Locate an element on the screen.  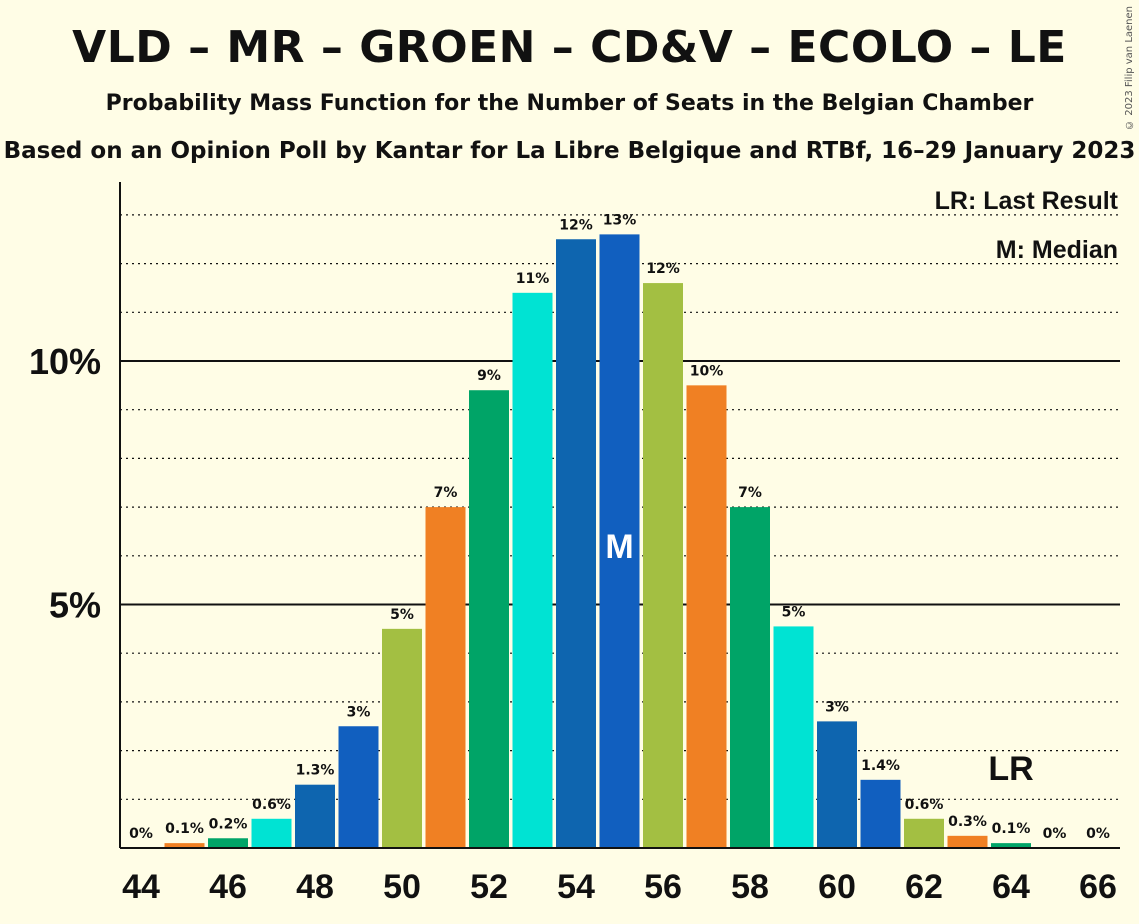
x-tick-label: 62 is located at coordinates (924, 887).